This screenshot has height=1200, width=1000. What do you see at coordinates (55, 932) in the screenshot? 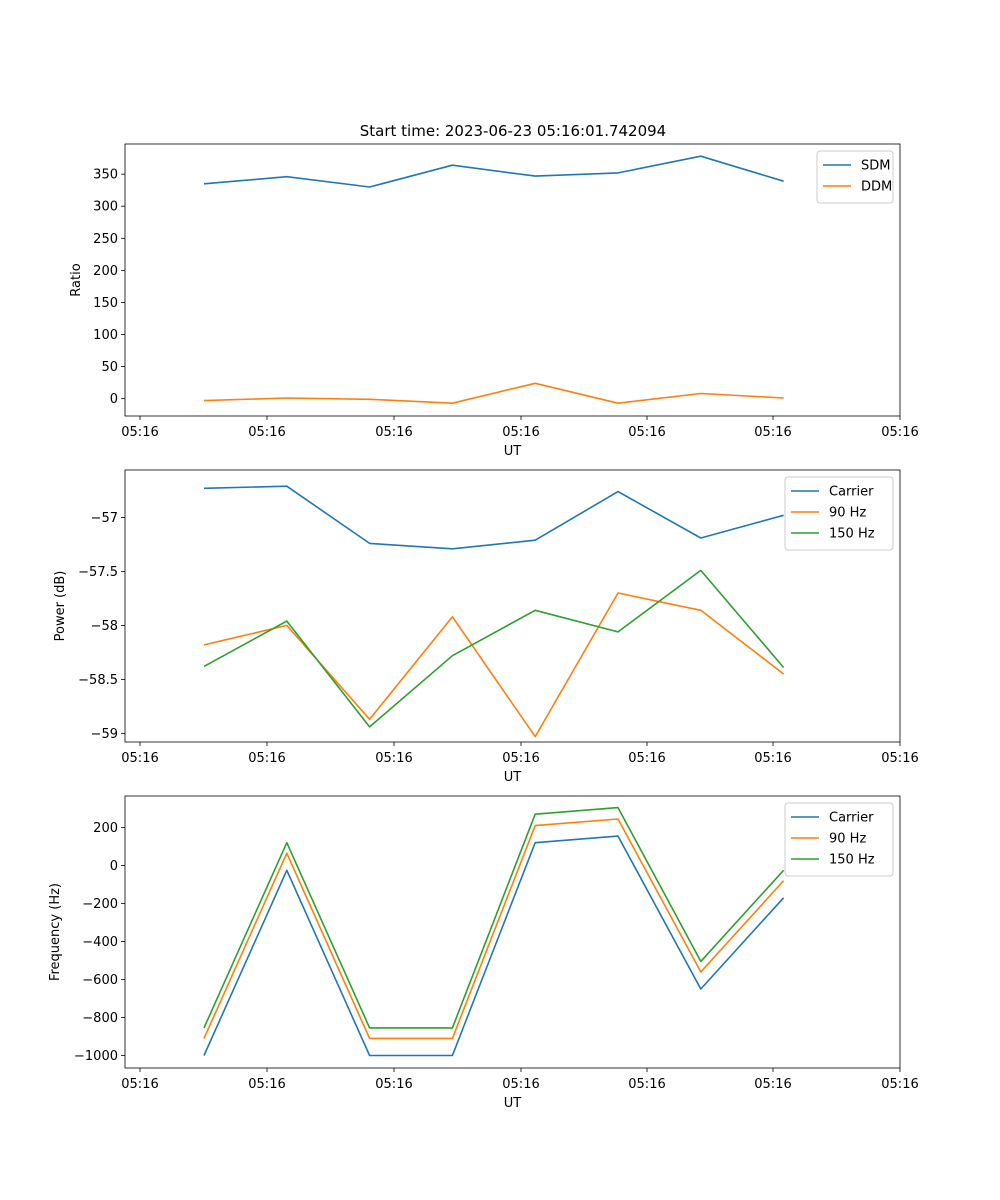
I see `y-axis-label: Frequency (Hz)` at bounding box center [55, 932].